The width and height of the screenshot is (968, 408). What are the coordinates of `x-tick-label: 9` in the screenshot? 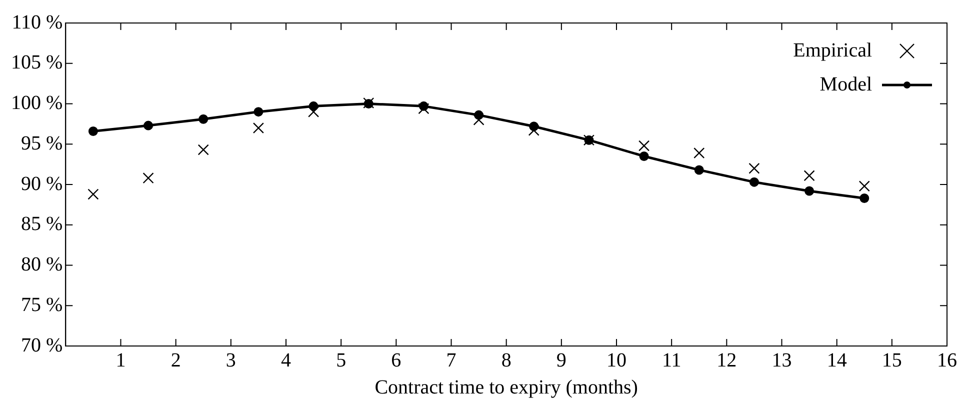 It's located at (561, 360).